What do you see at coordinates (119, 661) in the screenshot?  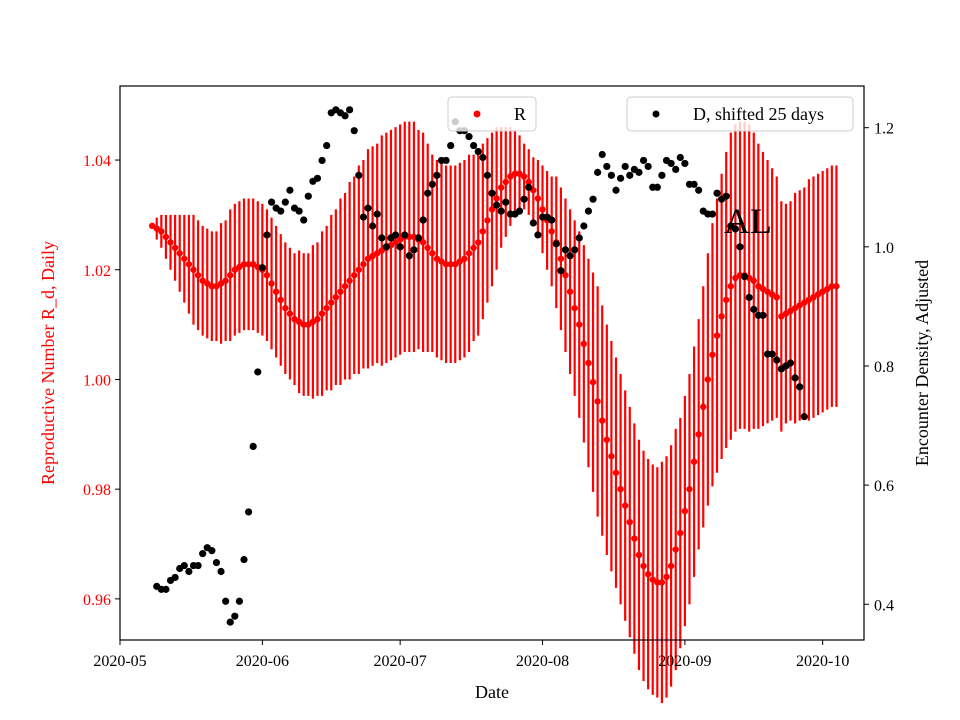 I see `x-tick-label: 2020-05` at bounding box center [119, 661].